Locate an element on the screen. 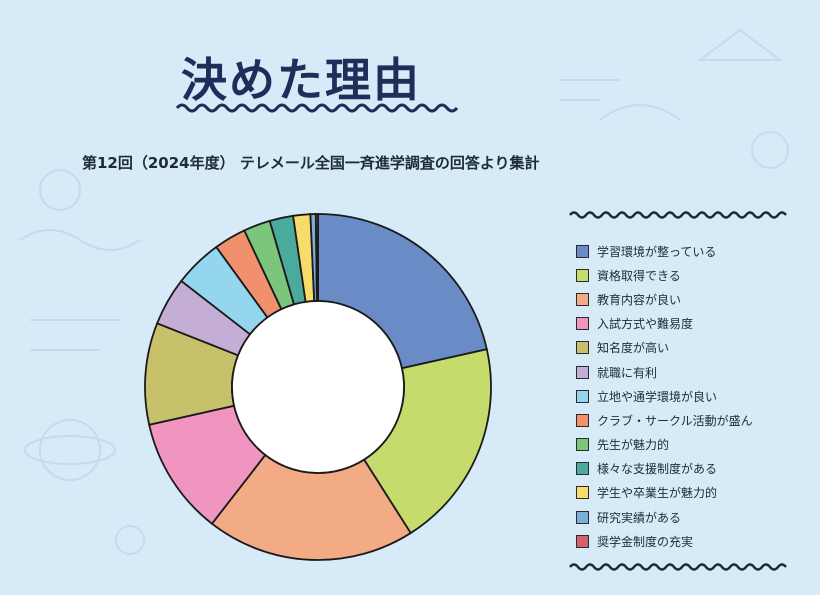 The image size is (820, 595). legend-item: 学習環境が整っている is located at coordinates (679, 251).